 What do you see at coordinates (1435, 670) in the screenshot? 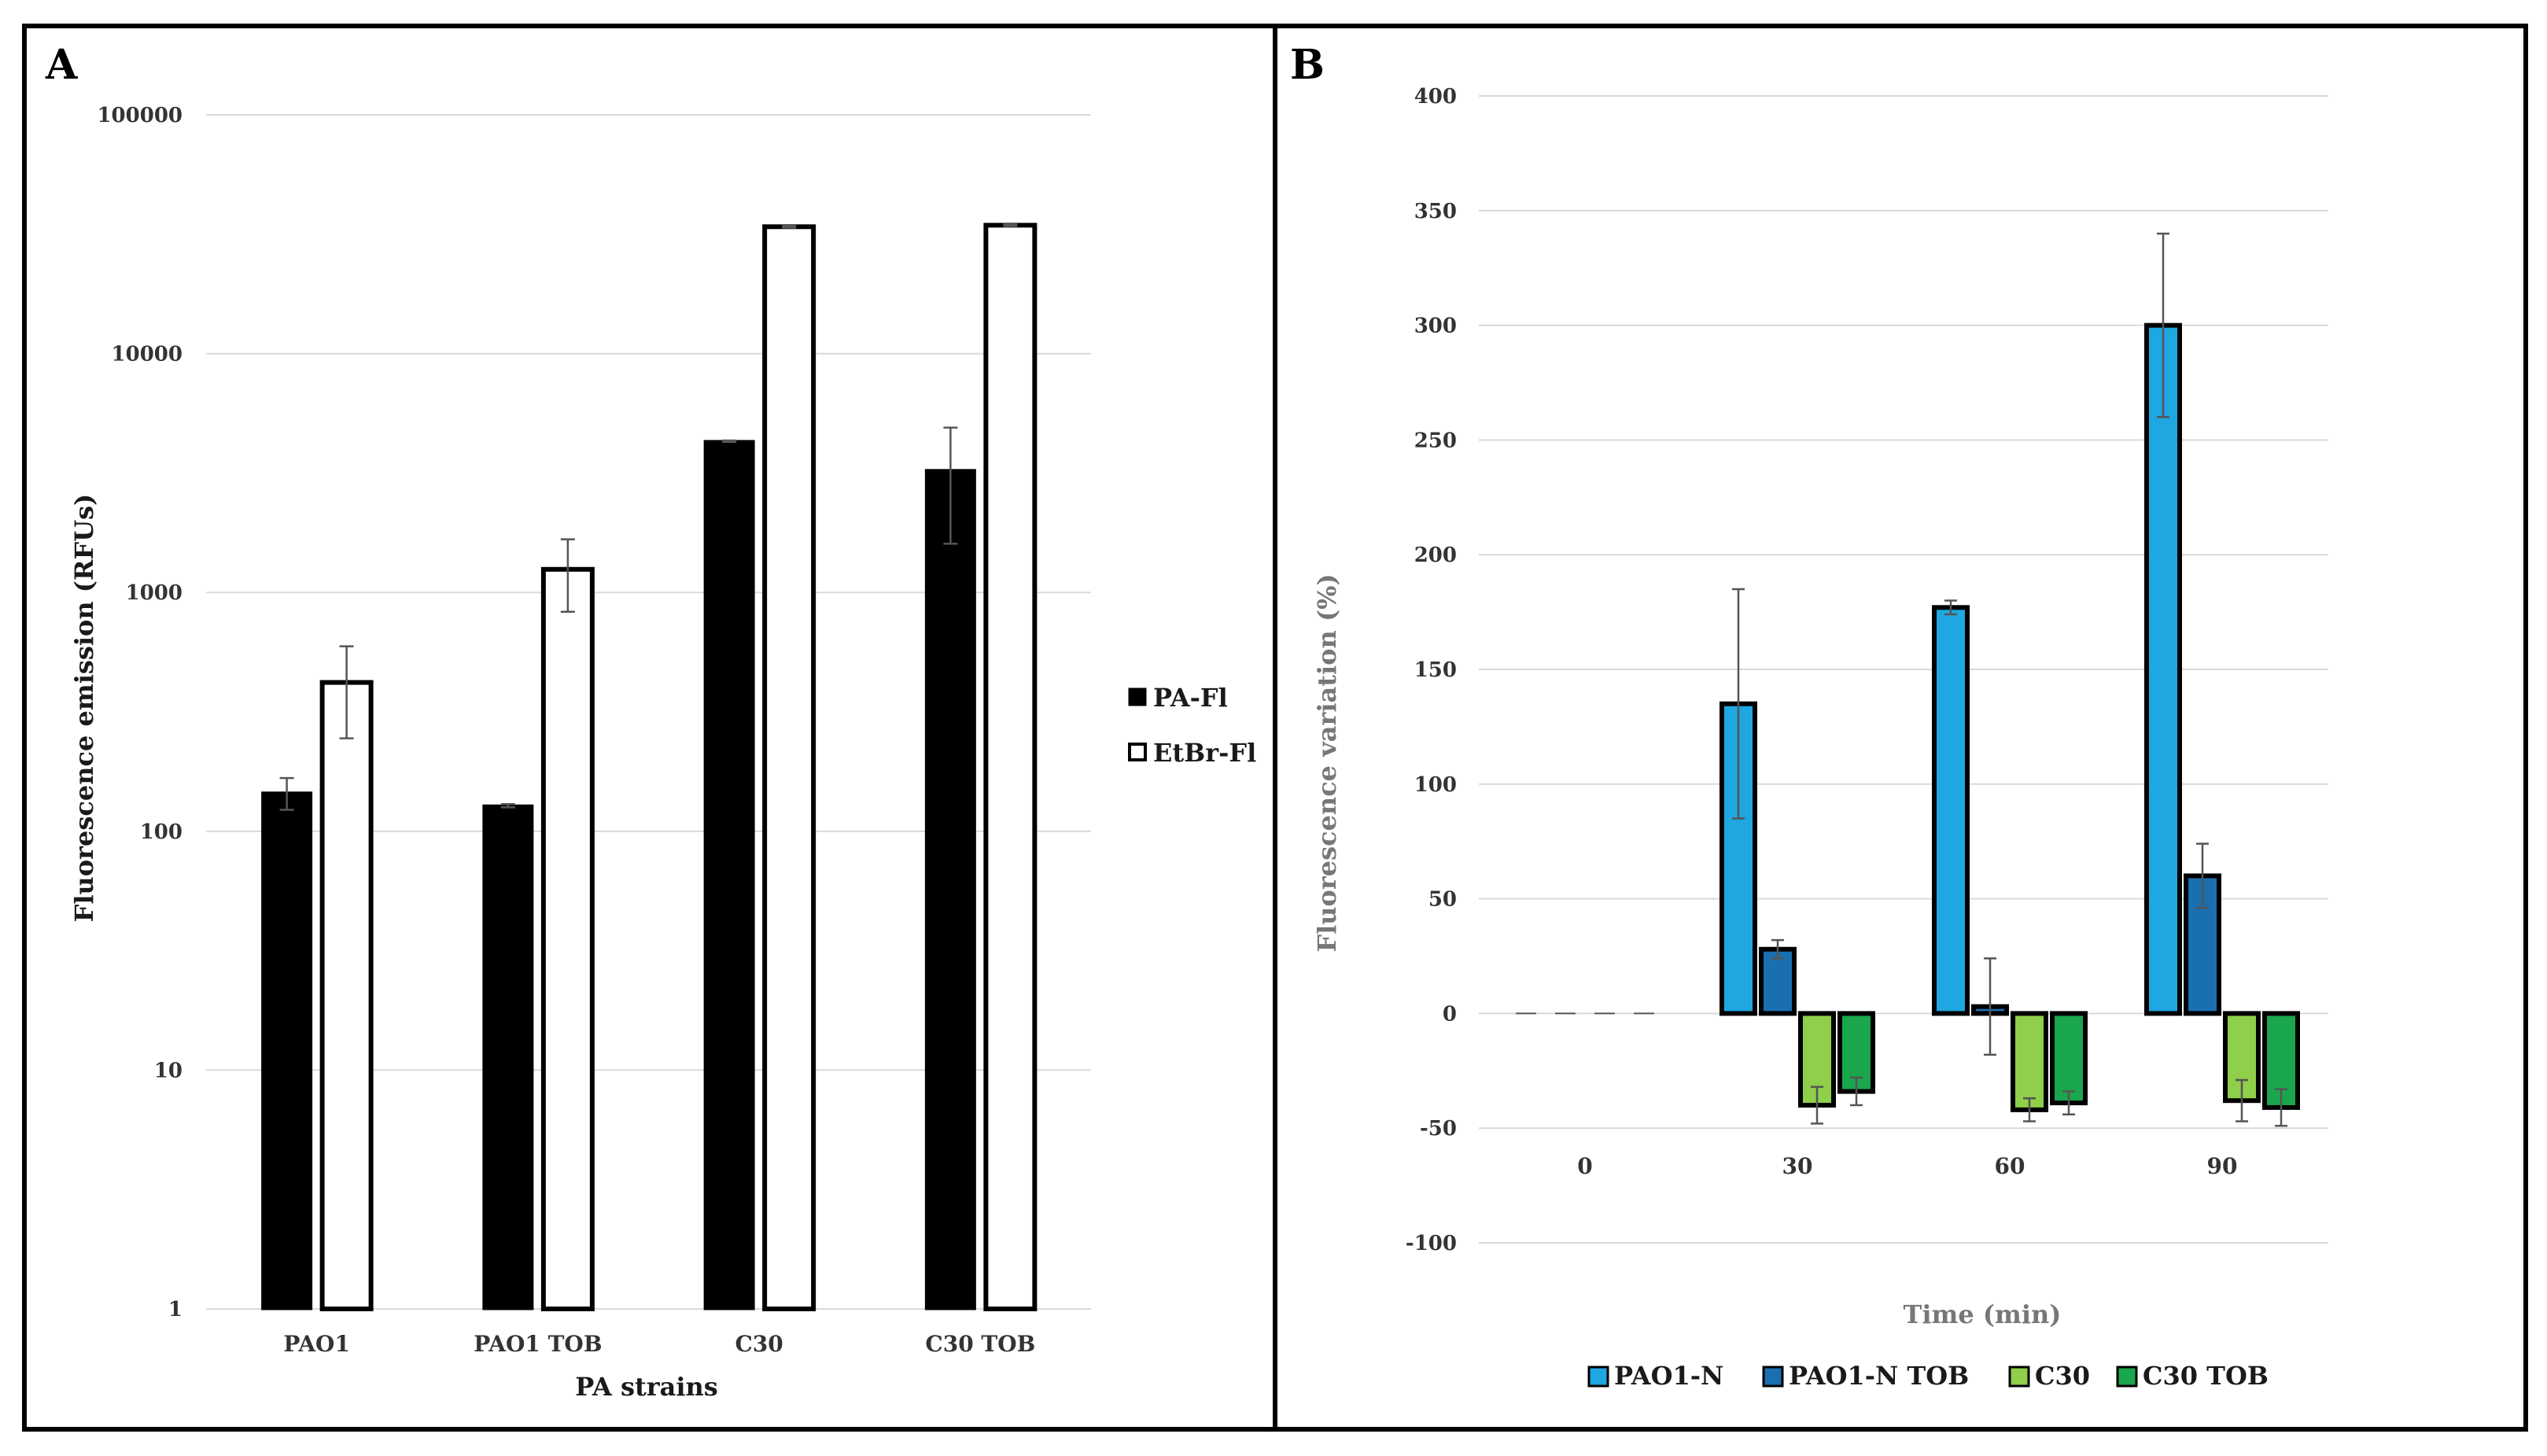
I see `chart-b-y-tick-label: 150` at bounding box center [1435, 670].